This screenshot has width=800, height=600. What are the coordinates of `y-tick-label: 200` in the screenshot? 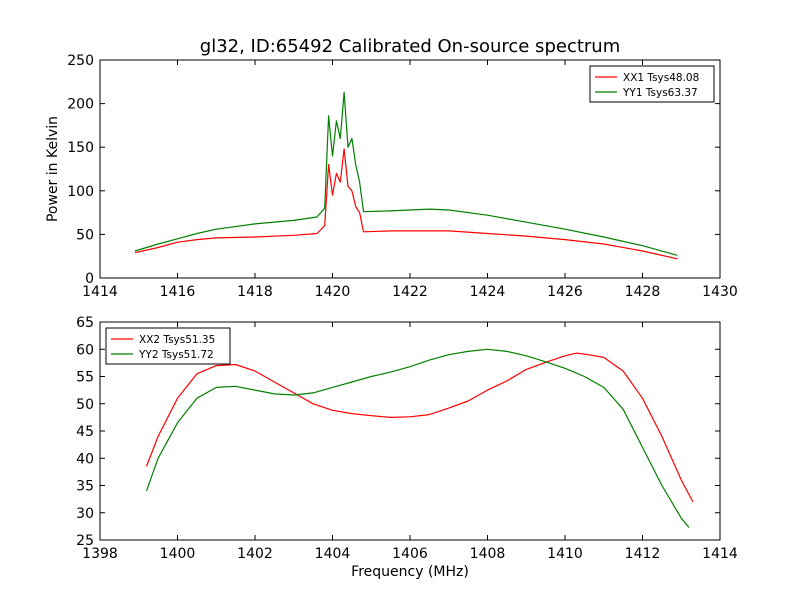 It's located at (80, 105).